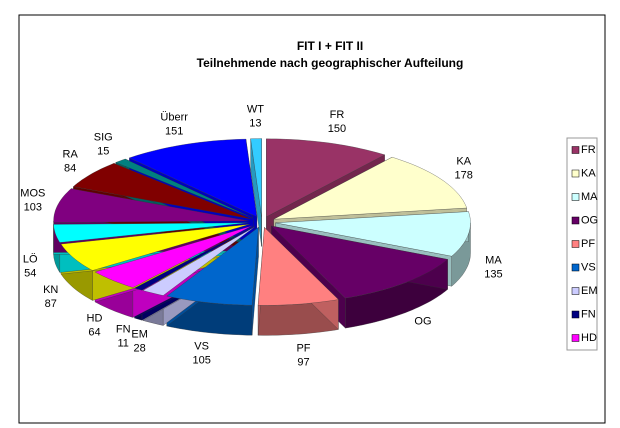 This screenshot has width=620, height=428. Describe the element at coordinates (103, 138) in the screenshot. I see `slice-label: SIG` at that location.